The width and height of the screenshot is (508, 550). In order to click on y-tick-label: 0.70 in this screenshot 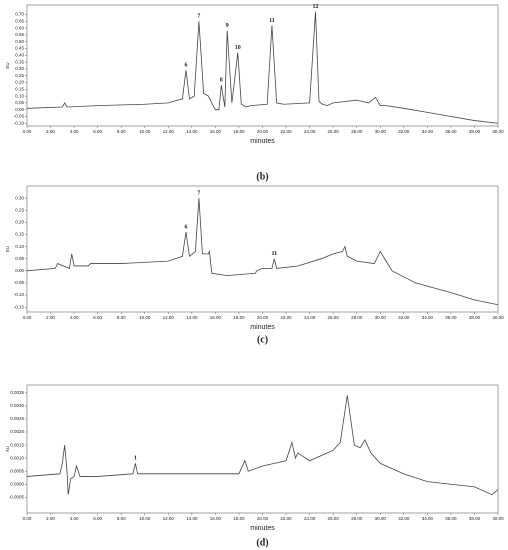, I will do `click(19, 14)`.